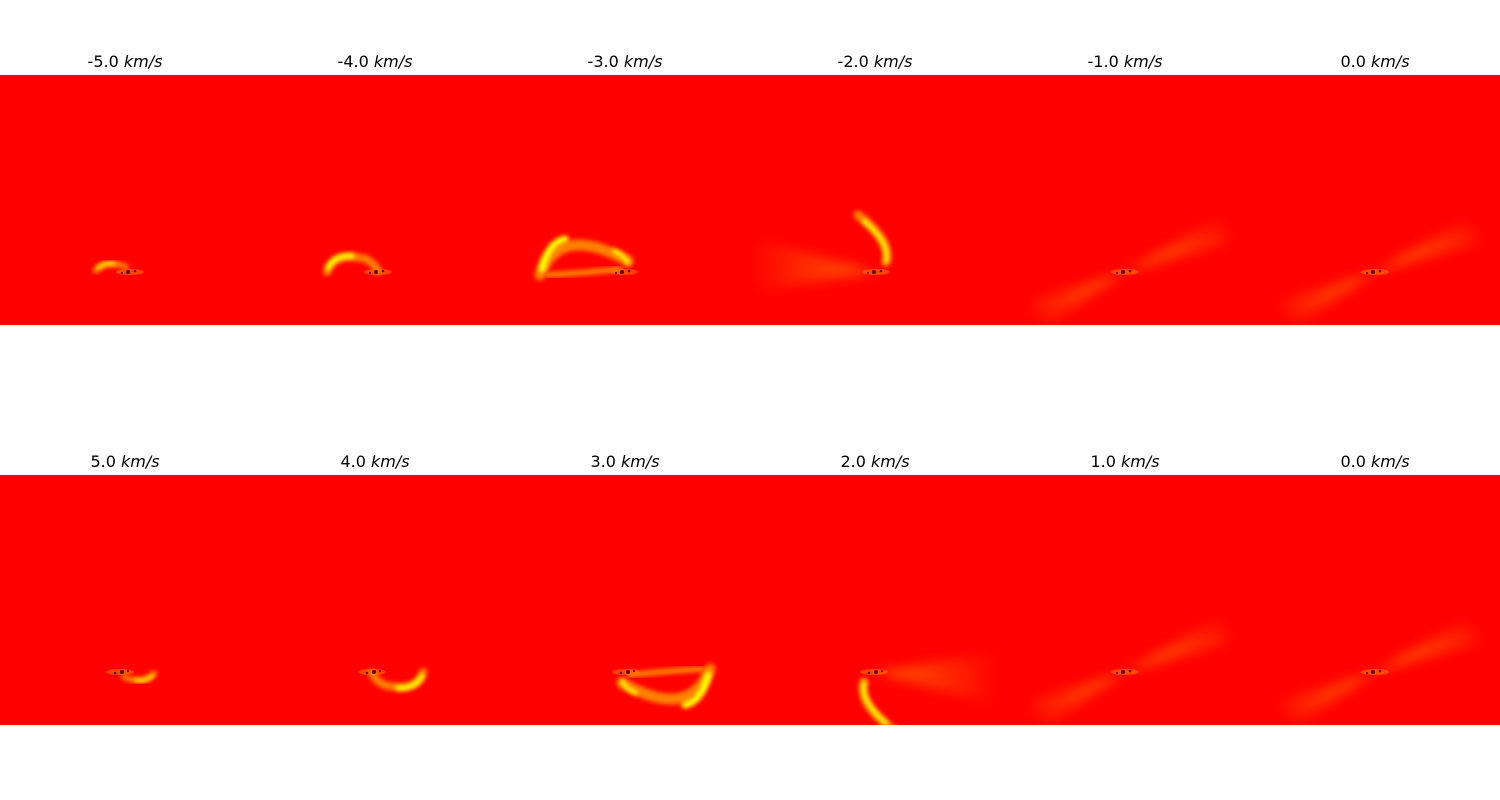 The width and height of the screenshot is (1500, 800). I want to click on channel-title: 4.0 km/s, so click(375, 461).